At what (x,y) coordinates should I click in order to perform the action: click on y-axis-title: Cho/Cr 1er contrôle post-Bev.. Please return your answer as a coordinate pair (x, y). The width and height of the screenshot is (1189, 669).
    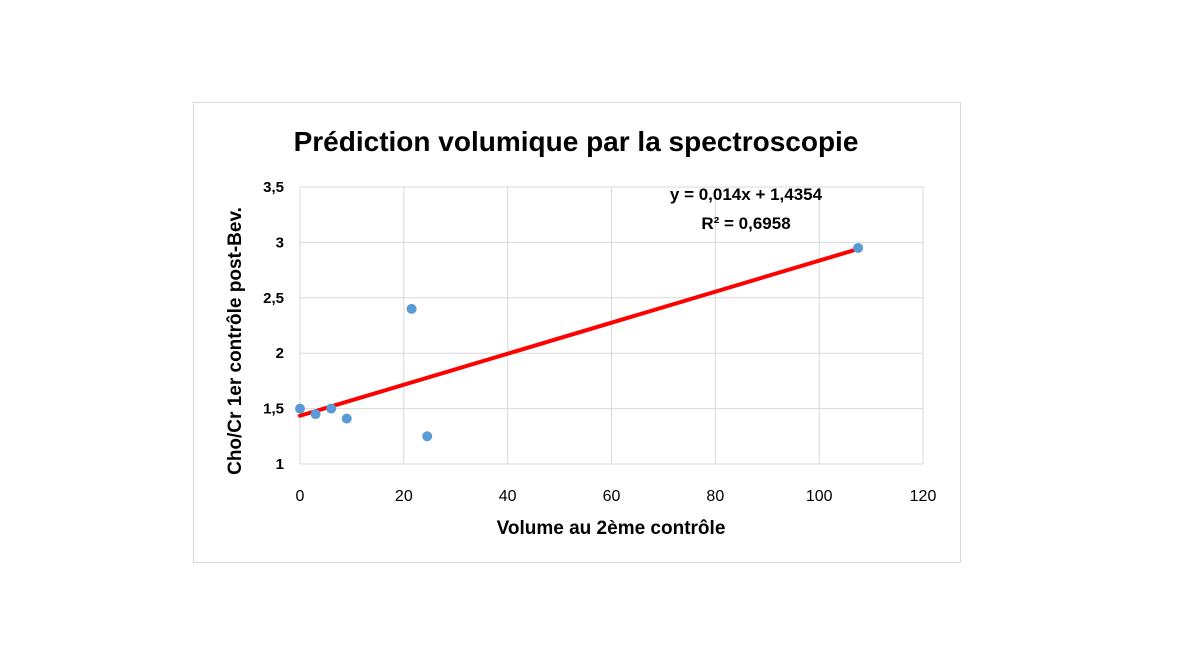
    Looking at the image, I should click on (235, 341).